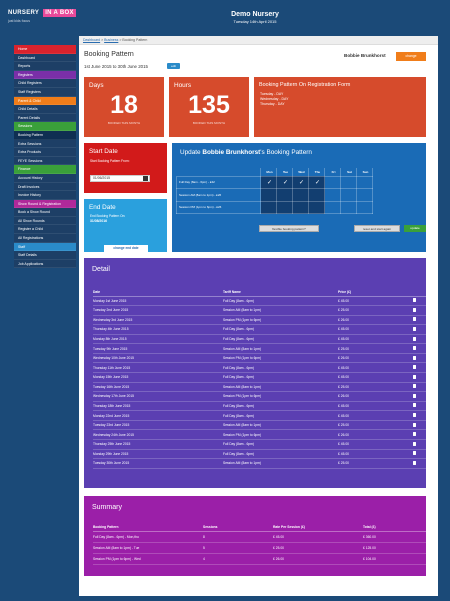 Image resolution: width=450 pixels, height=601 pixels. What do you see at coordinates (107, 507) in the screenshot?
I see `summary-title: Summary` at bounding box center [107, 507].